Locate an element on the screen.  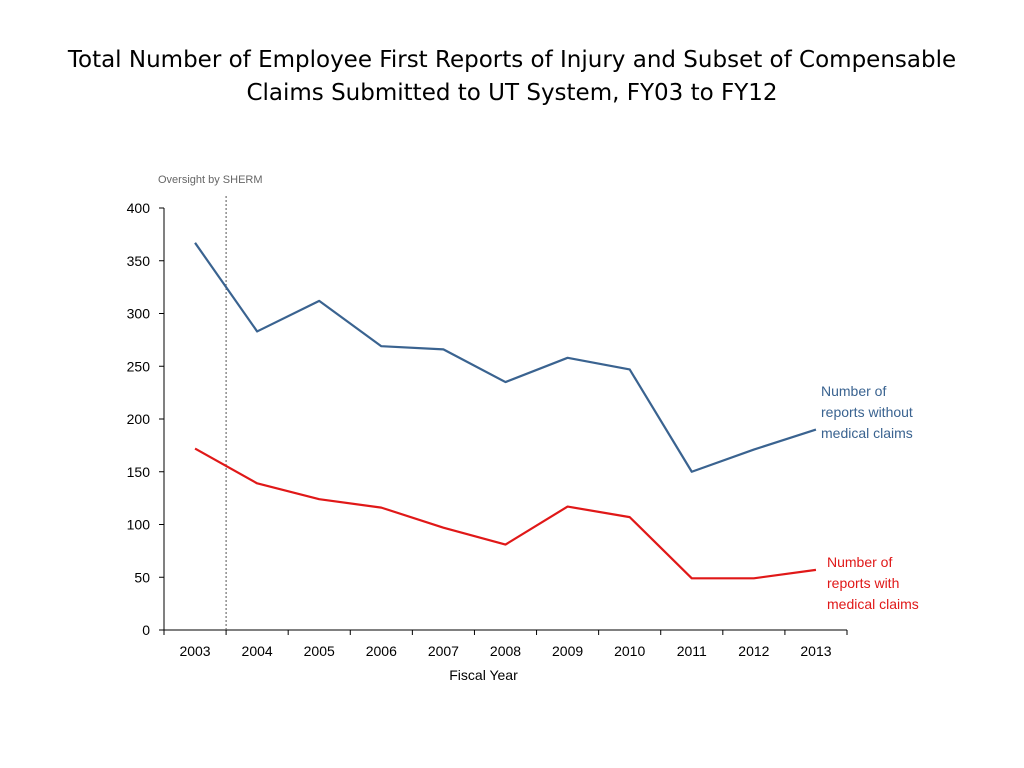
series-label-2: Number of reports with medical claims is located at coordinates (873, 583).